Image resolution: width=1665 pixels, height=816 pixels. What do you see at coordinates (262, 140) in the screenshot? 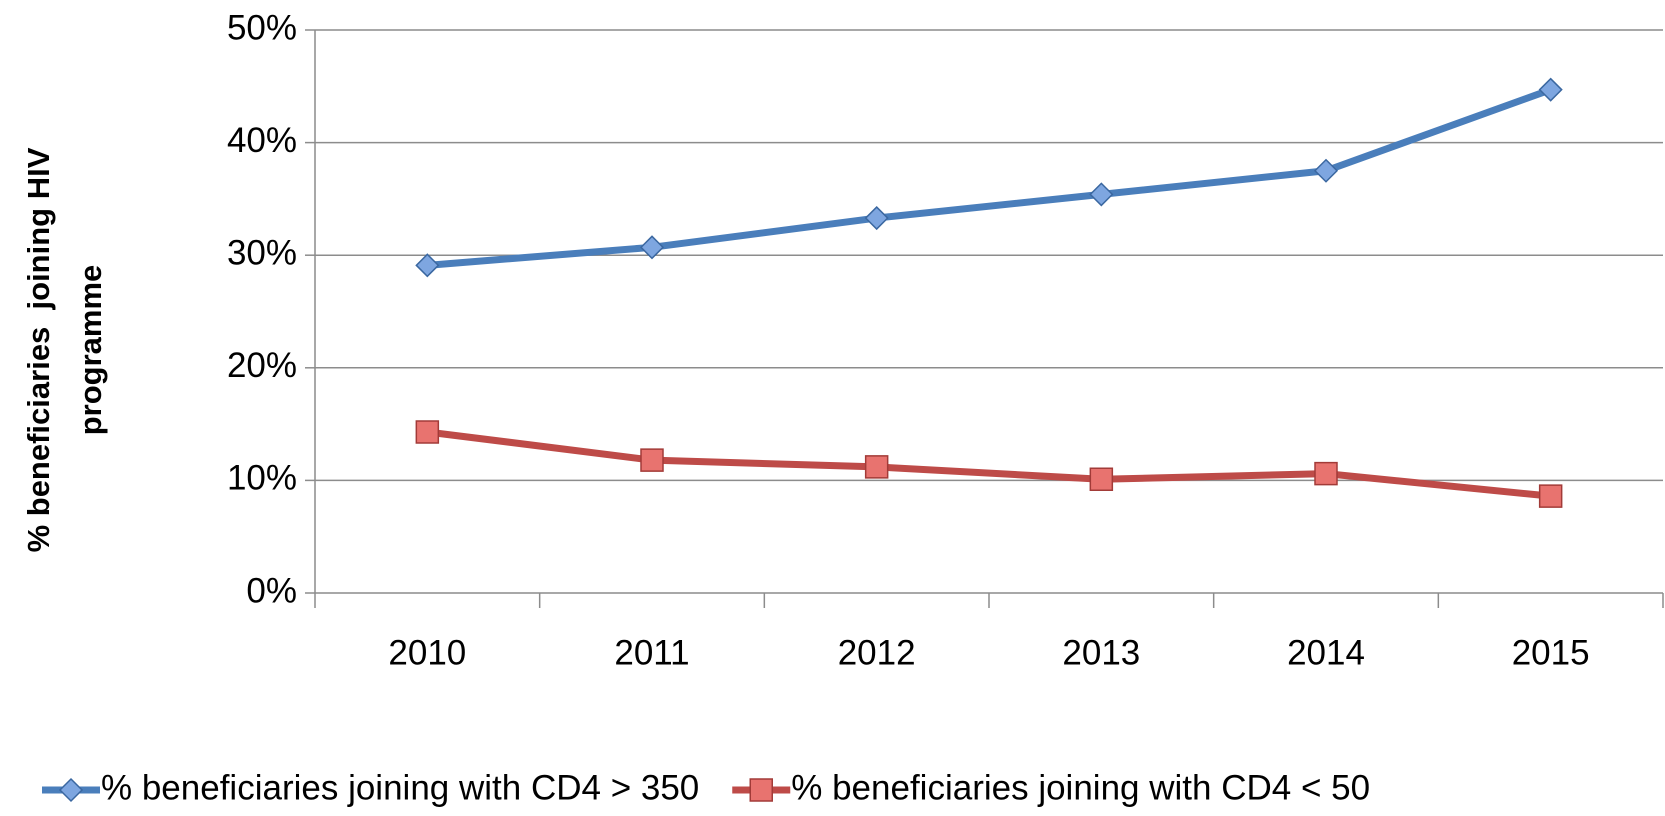
I see `y-tick-label: 40%` at bounding box center [262, 140].